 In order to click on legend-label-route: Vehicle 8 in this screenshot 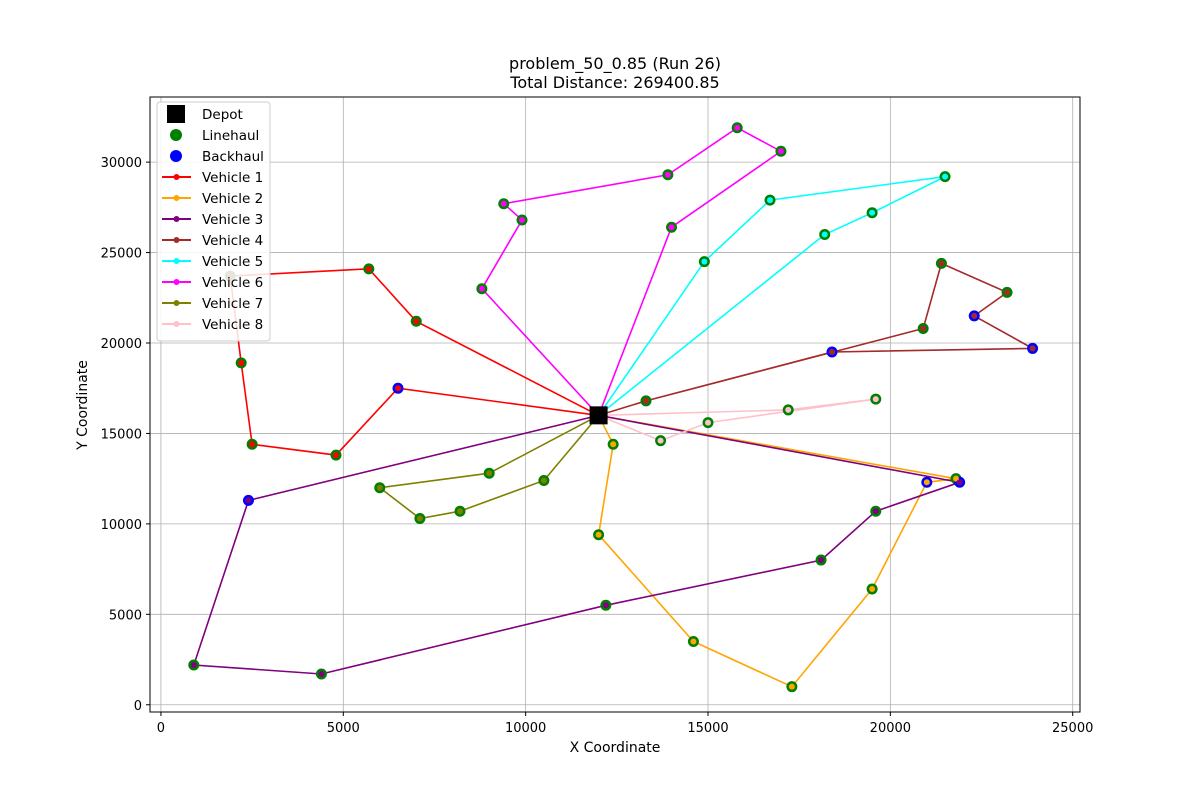, I will do `click(232, 325)`.